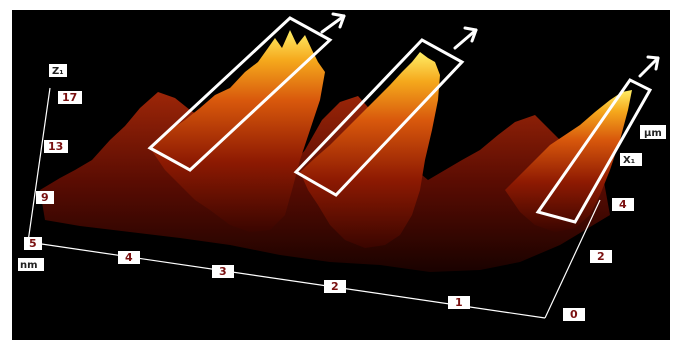 The width and height of the screenshot is (678, 345). Describe the element at coordinates (601, 256) in the screenshot. I see `x-tick-2: 2` at that location.